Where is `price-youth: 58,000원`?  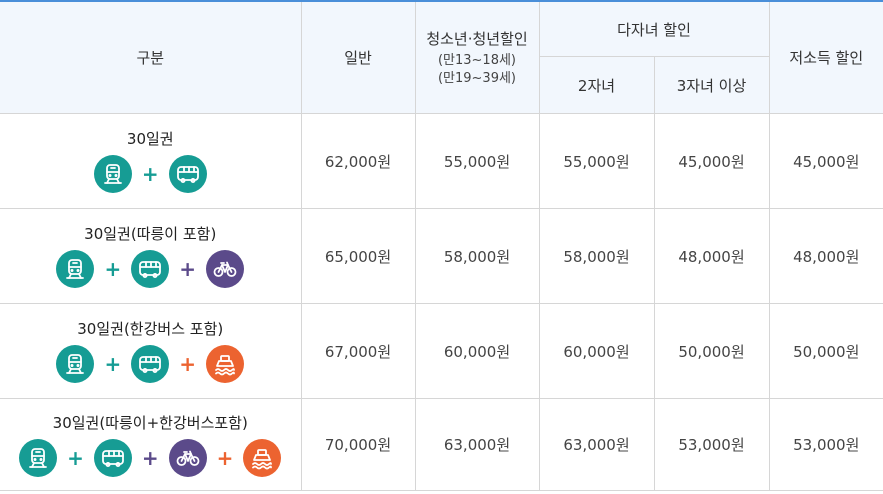 price-youth: 58,000원 is located at coordinates (477, 256).